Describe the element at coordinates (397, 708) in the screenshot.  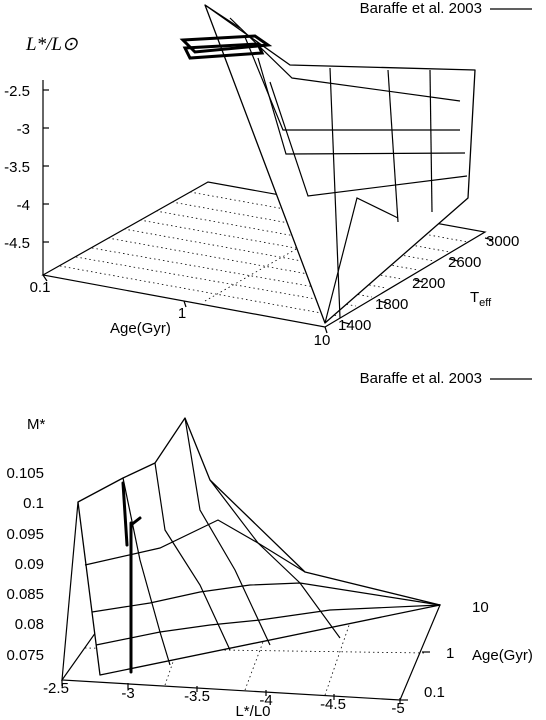
I see `bottom-x-tick-label: -5` at that location.